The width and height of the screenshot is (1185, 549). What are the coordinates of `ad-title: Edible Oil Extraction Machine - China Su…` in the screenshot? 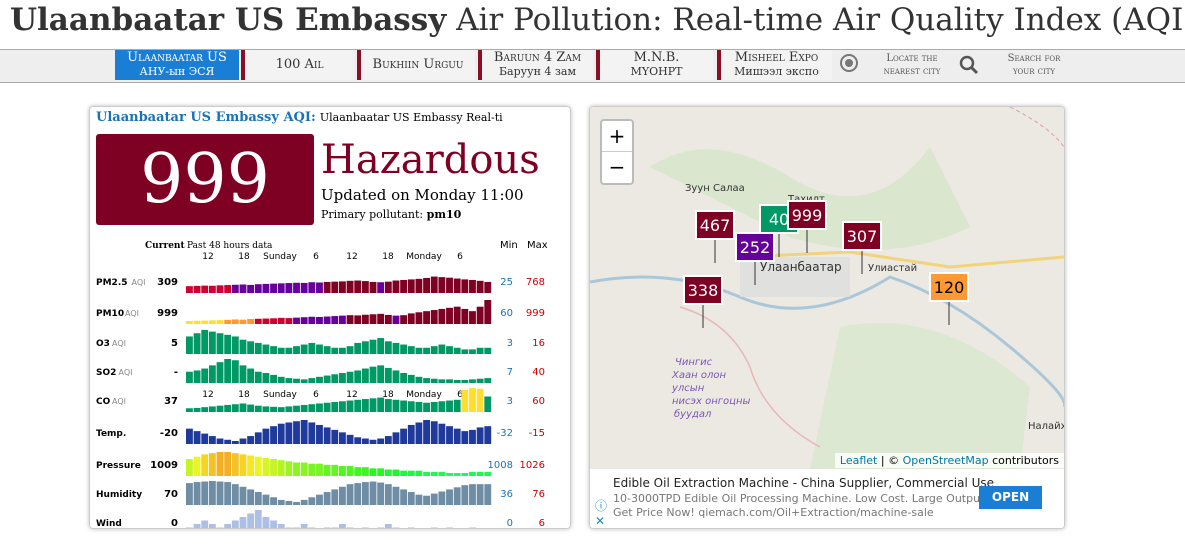 It's located at (804, 483).